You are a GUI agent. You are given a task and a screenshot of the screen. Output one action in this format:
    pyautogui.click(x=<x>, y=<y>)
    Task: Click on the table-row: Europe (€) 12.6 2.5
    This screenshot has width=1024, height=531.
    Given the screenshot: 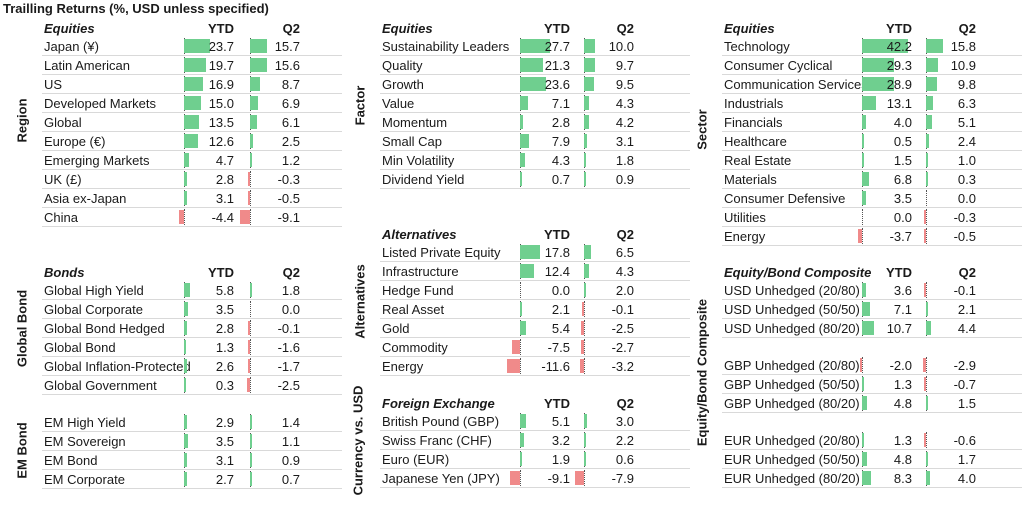 What is the action you would take?
    pyautogui.click(x=192, y=141)
    